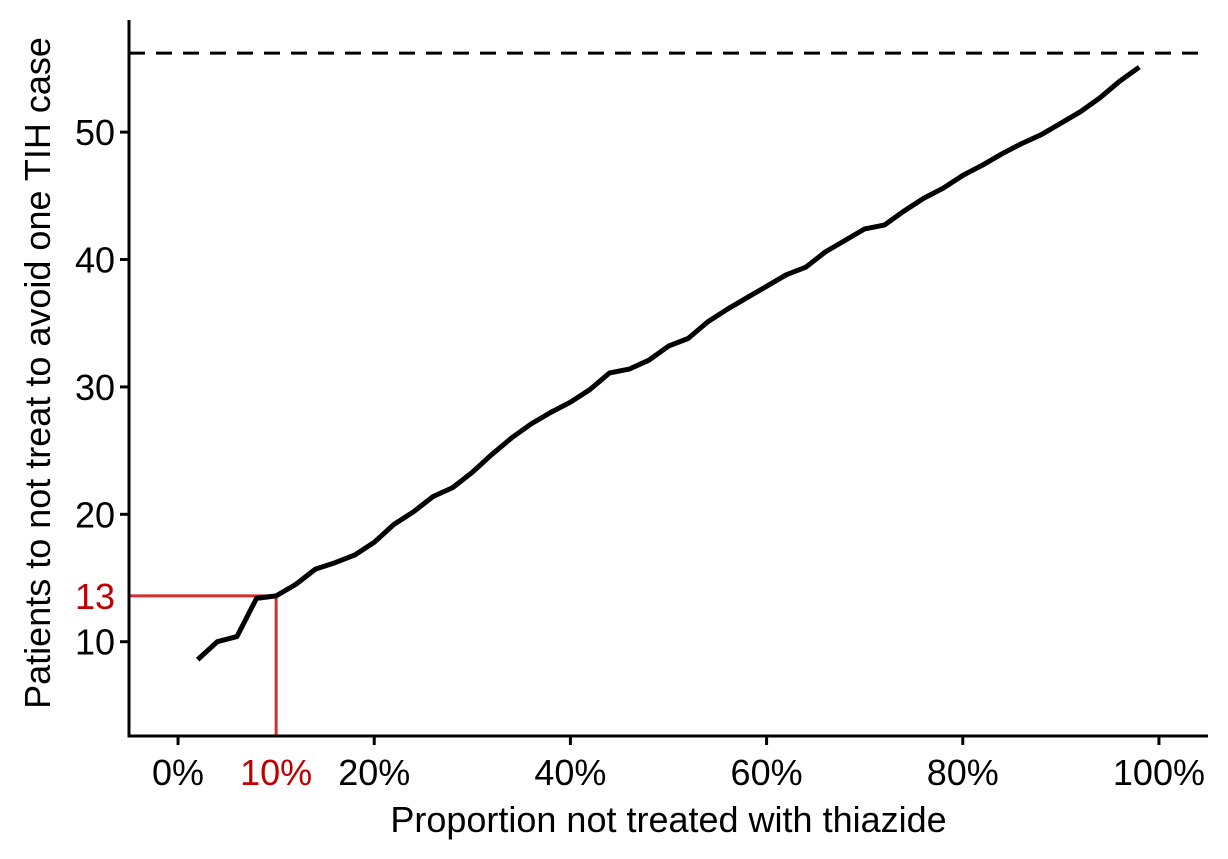 This screenshot has height=859, width=1228. I want to click on y-tick-label-1: 20, so click(95, 514).